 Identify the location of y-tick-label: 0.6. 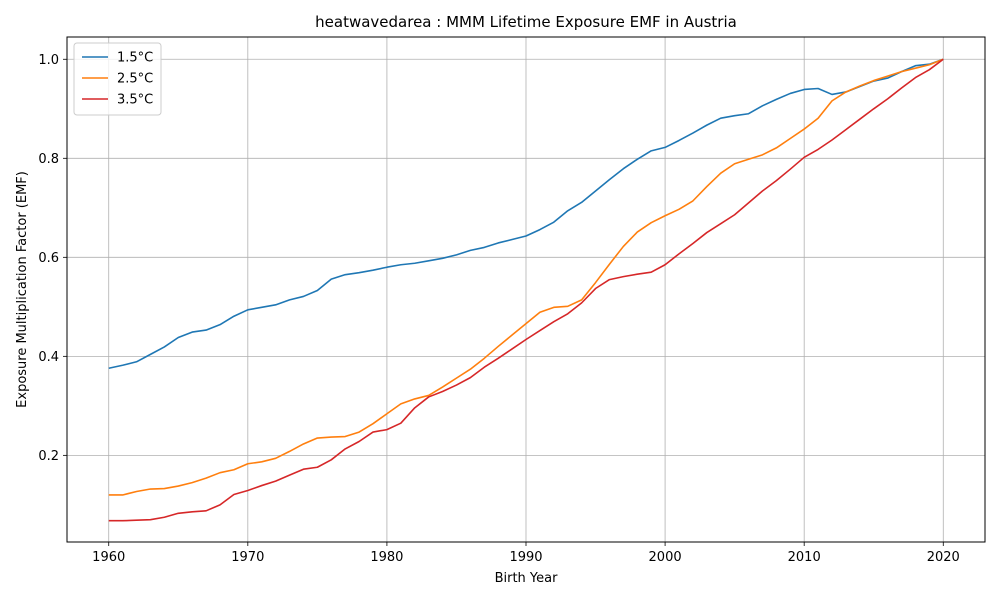
(48, 258).